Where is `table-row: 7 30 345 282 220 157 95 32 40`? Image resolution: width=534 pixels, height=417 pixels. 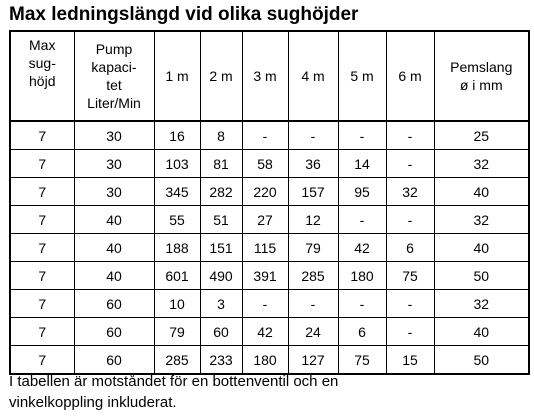 table-row: 7 30 345 282 220 157 95 32 40 is located at coordinates (269, 191).